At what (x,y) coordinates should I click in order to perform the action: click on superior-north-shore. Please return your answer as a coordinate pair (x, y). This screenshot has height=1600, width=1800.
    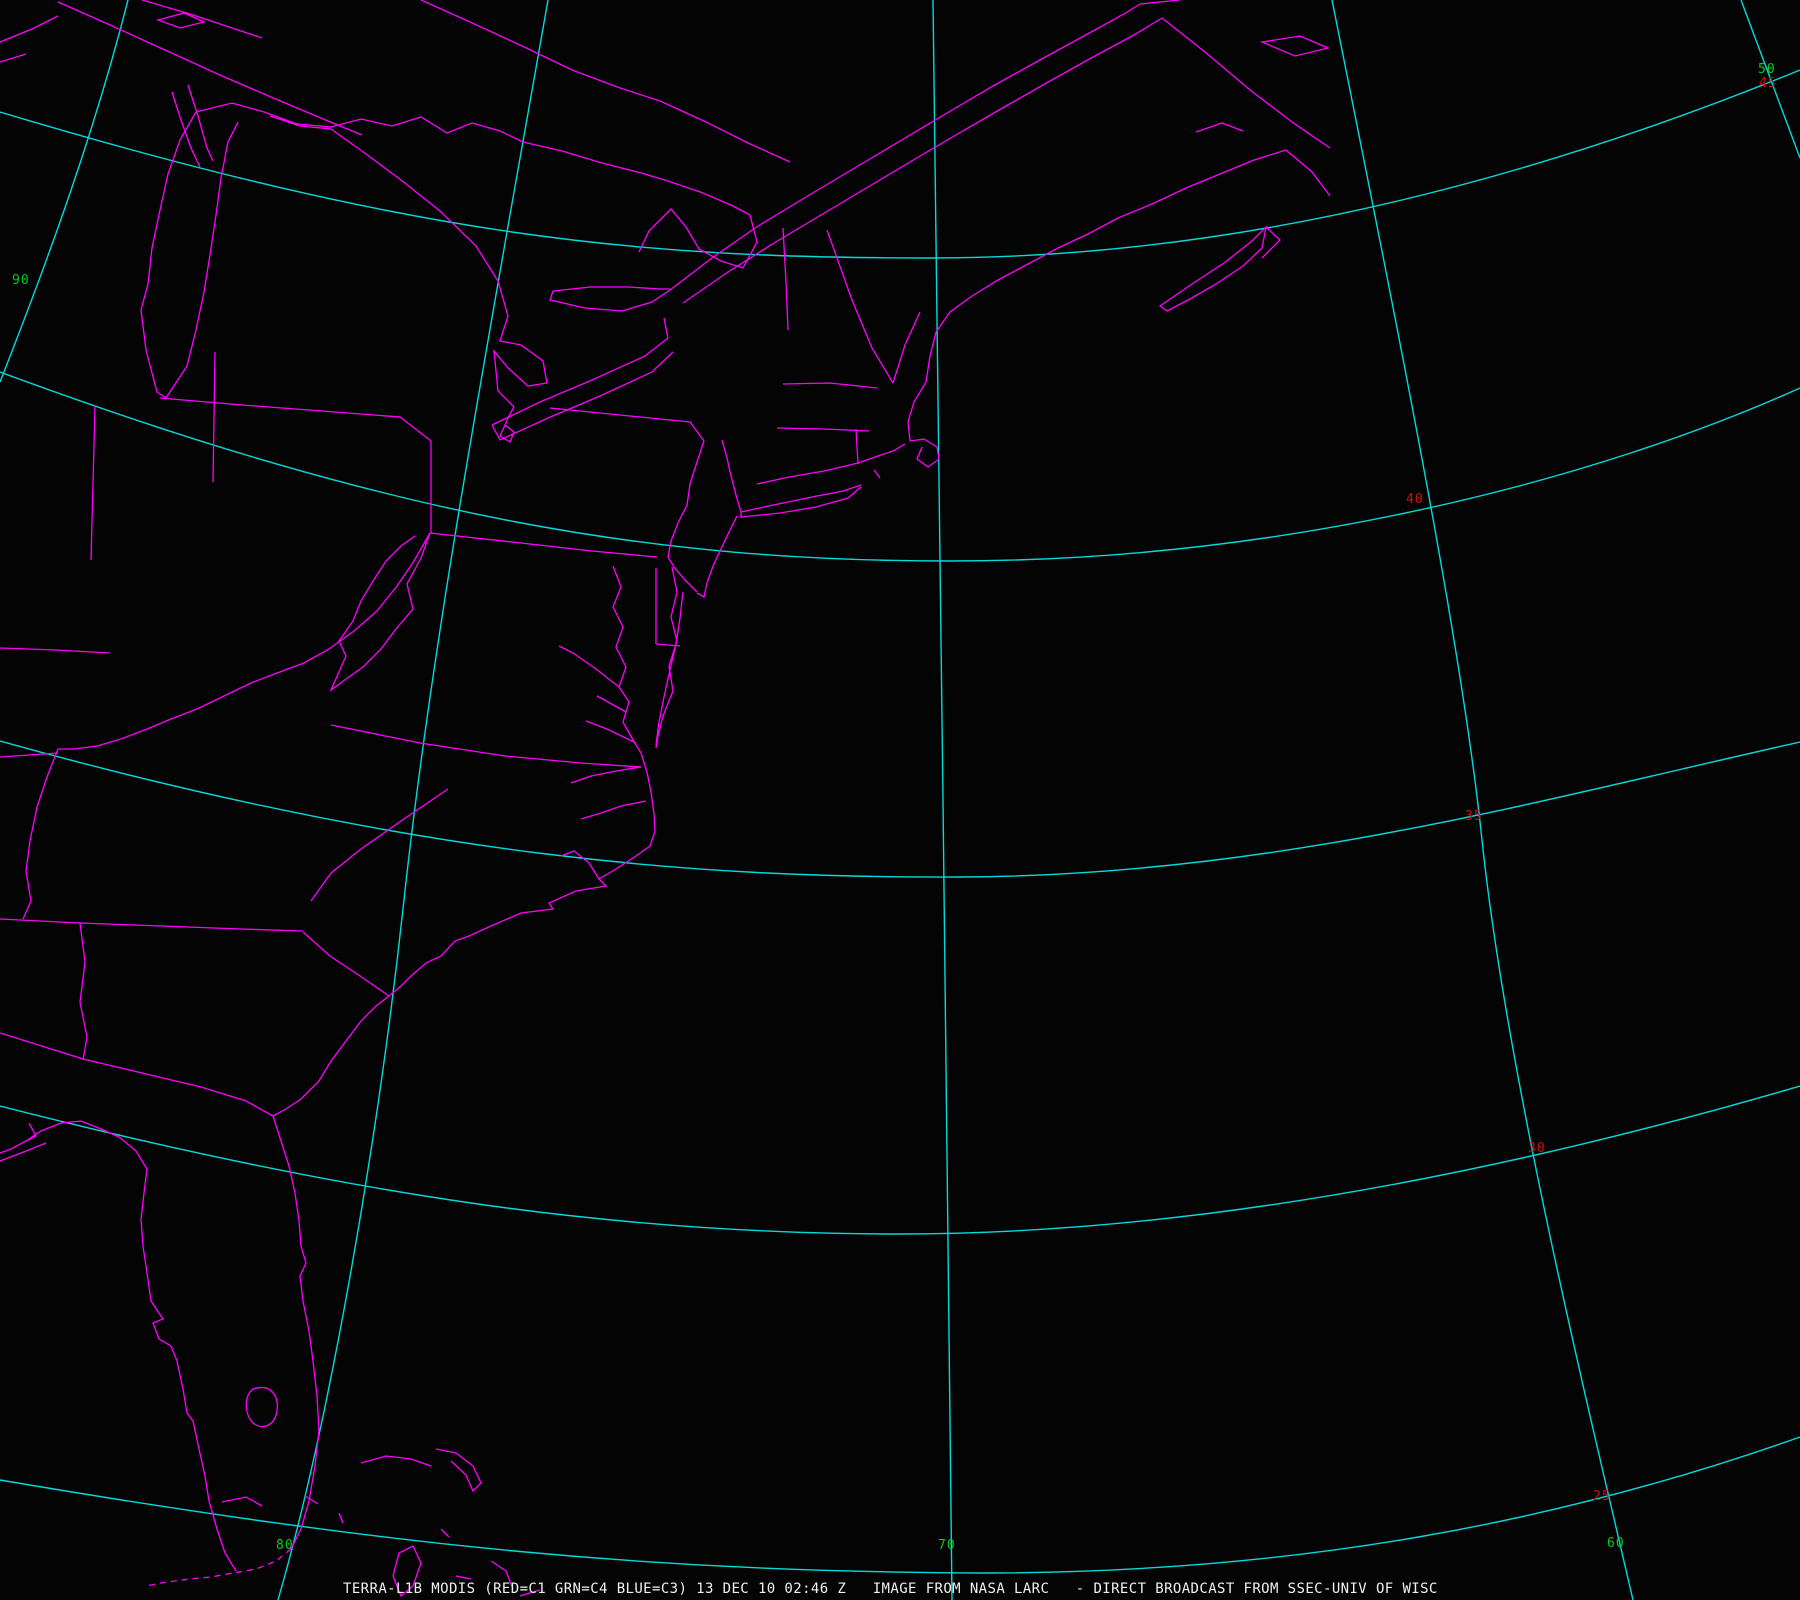
    Looking at the image, I should click on (202, 19).